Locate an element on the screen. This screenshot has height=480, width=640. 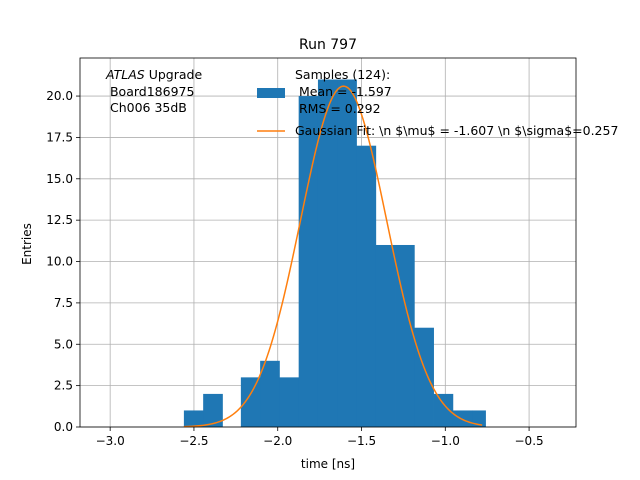
x-tick-label: −0.5 is located at coordinates (529, 441).